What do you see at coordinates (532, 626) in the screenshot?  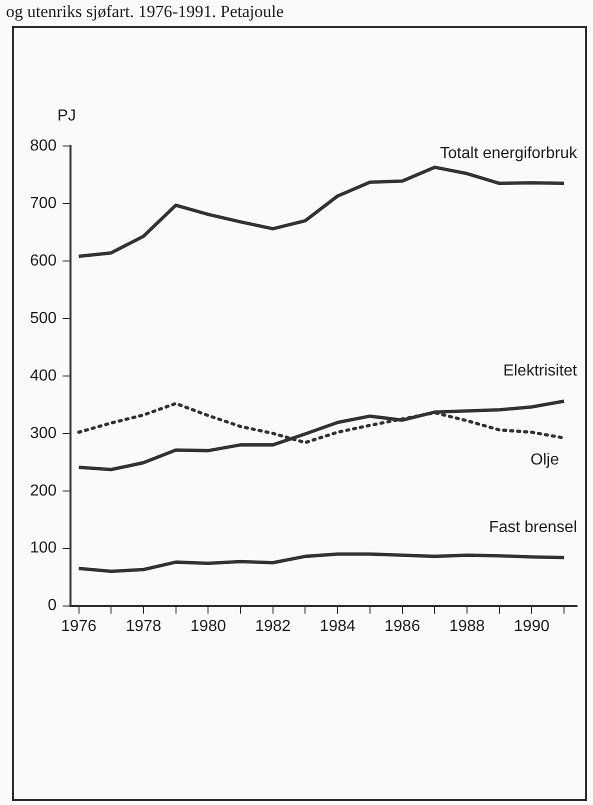 I see `x-tick-label: 1990` at bounding box center [532, 626].